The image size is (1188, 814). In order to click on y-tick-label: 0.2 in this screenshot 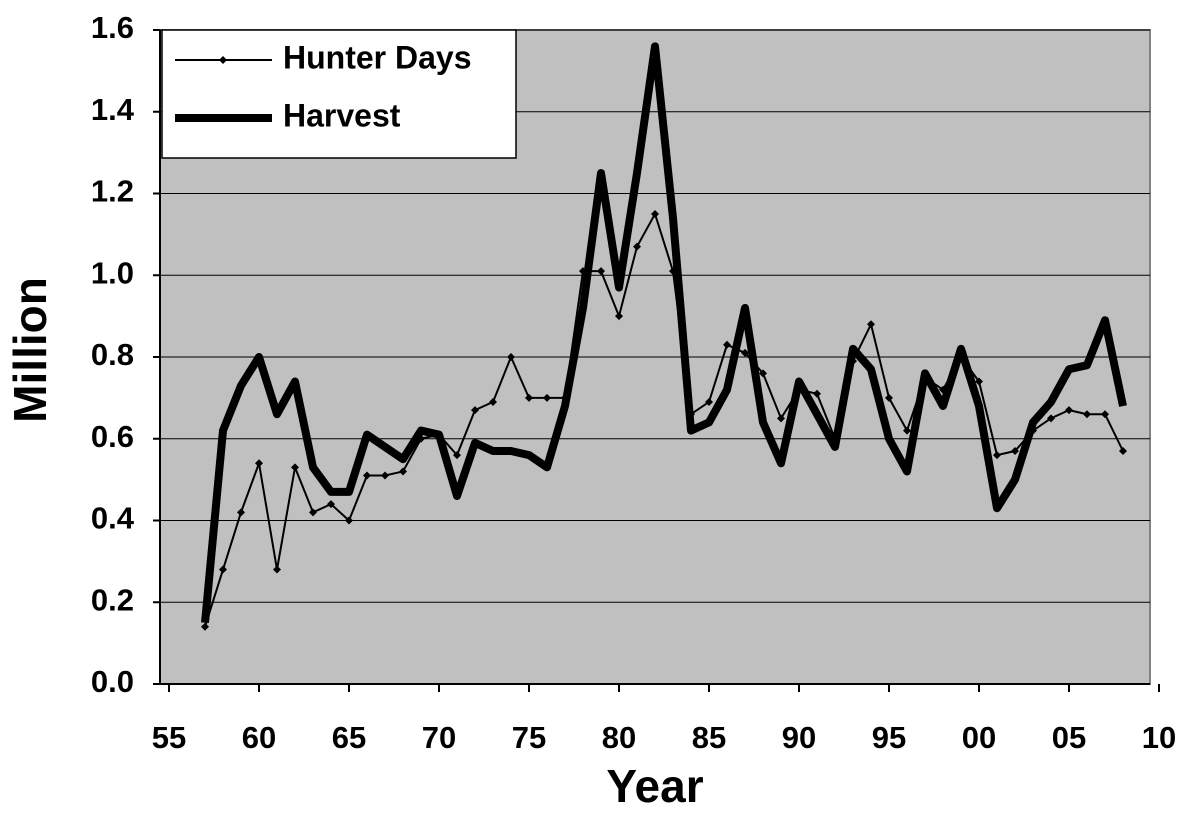, I will do `click(112, 599)`.